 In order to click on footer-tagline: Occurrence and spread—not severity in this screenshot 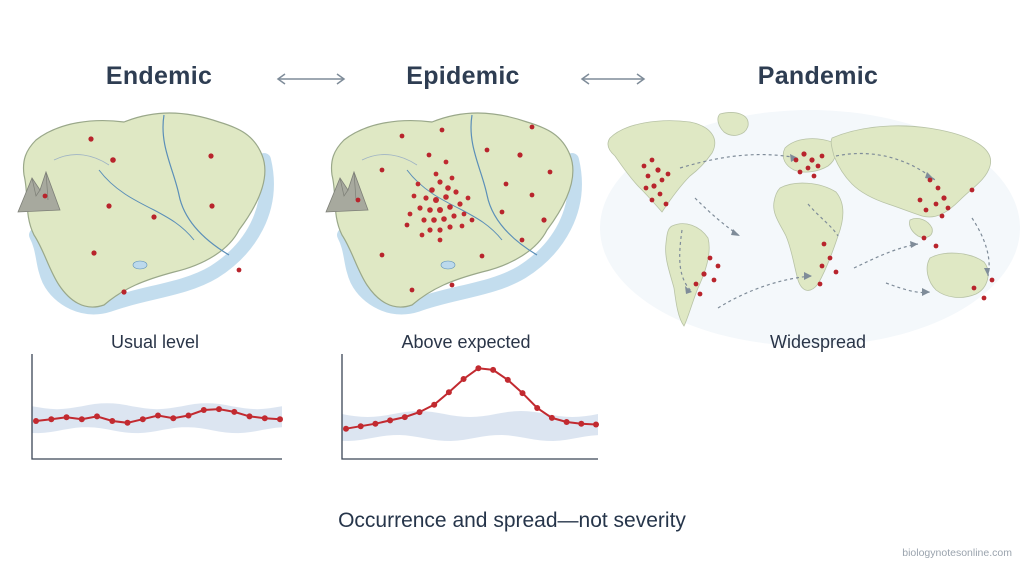, I will do `click(512, 520)`.